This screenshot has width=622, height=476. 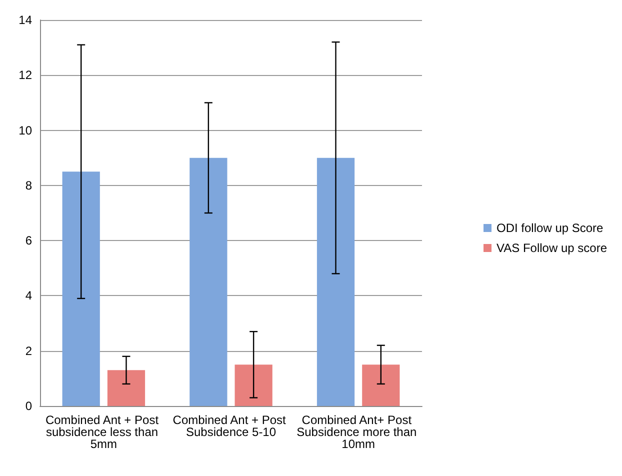 I want to click on y-tick-label: 8, so click(x=28, y=185).